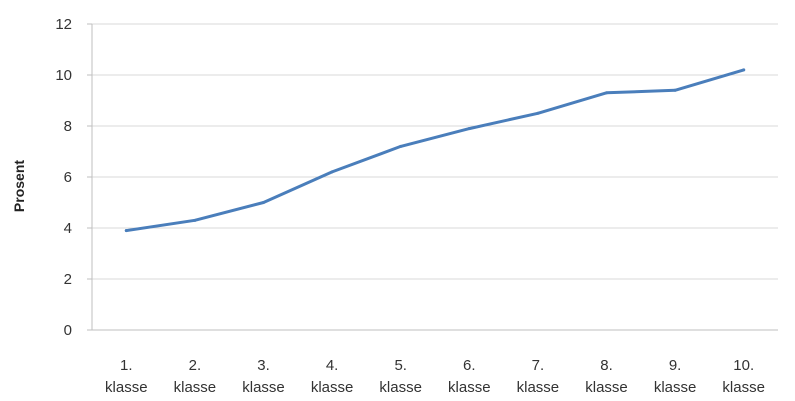 This screenshot has height=401, width=795. I want to click on y-tick-label: 6, so click(68, 177).